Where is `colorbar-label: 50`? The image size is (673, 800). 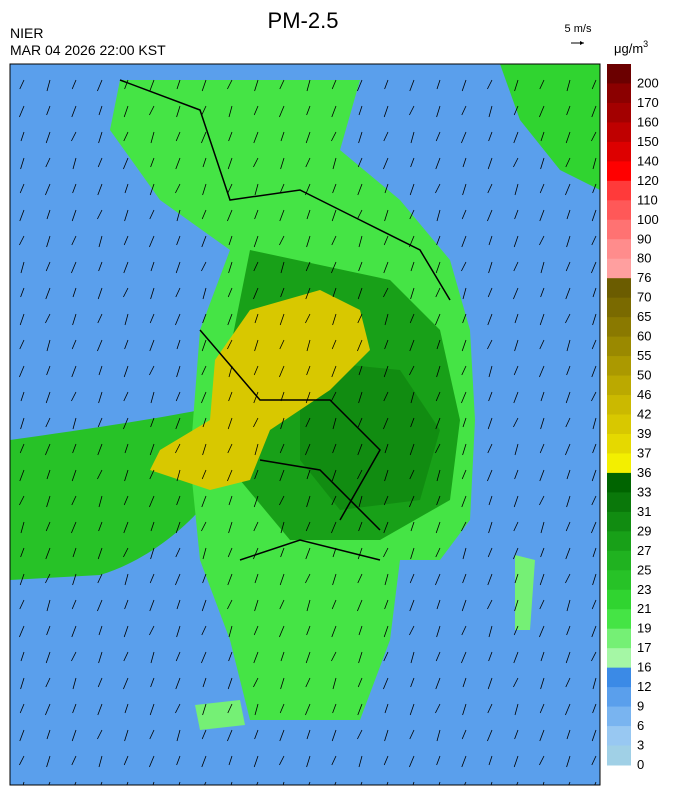 colorbar-label: 50 is located at coordinates (644, 375).